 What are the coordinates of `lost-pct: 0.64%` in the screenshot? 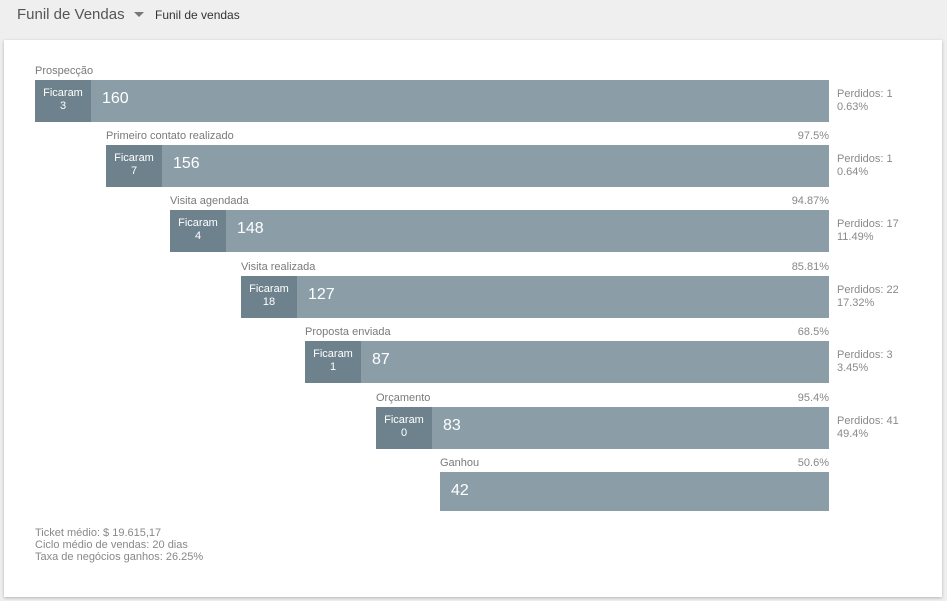 It's located at (853, 172).